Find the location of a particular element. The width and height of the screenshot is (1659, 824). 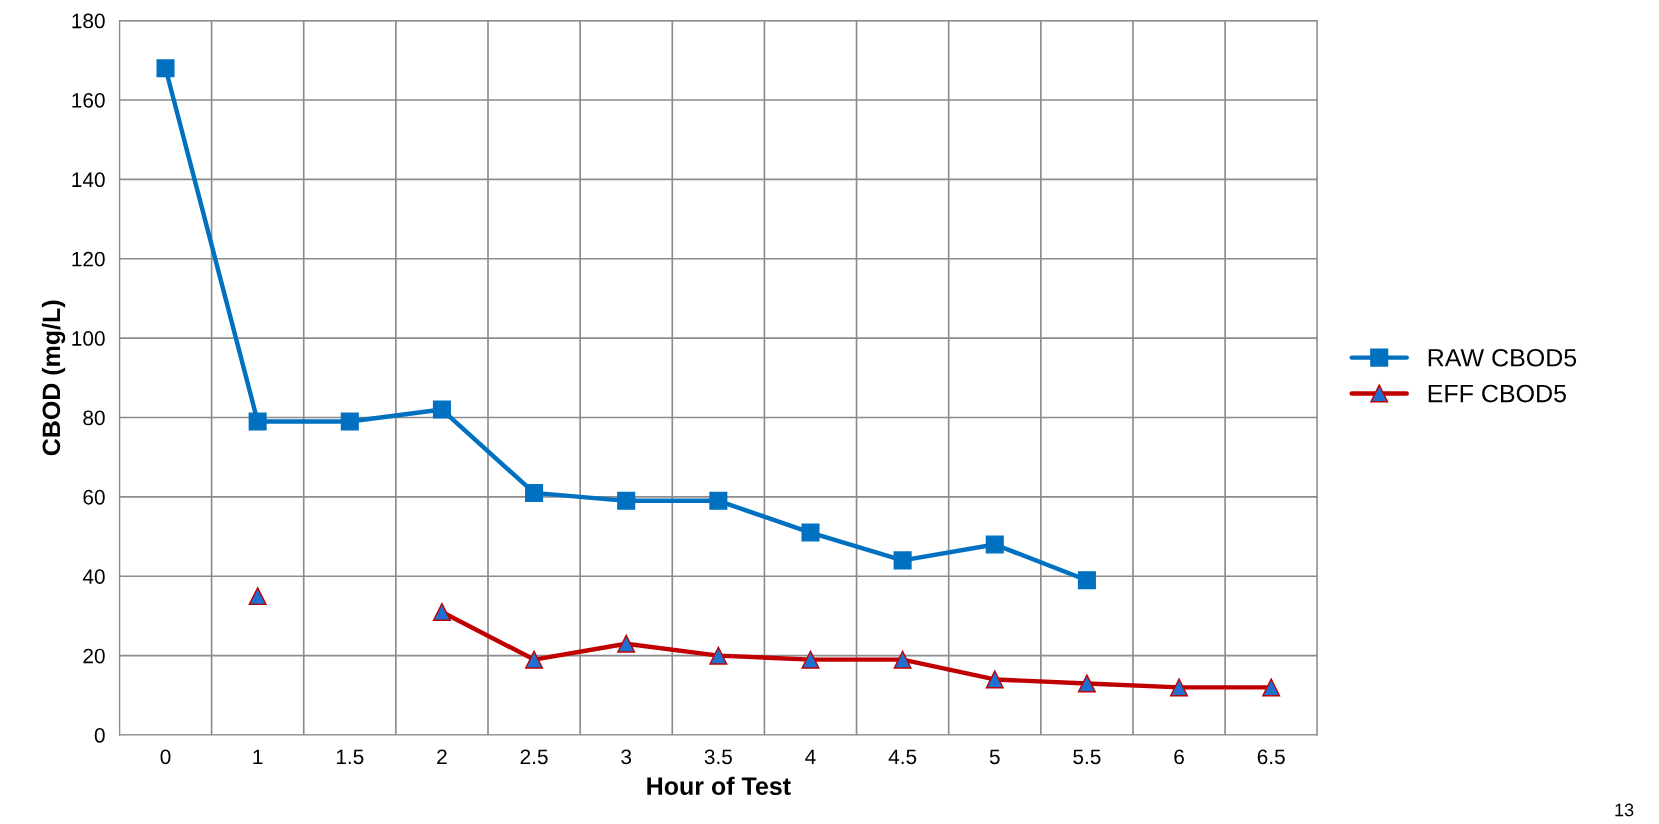

y-tick-label: 120 is located at coordinates (88, 259).